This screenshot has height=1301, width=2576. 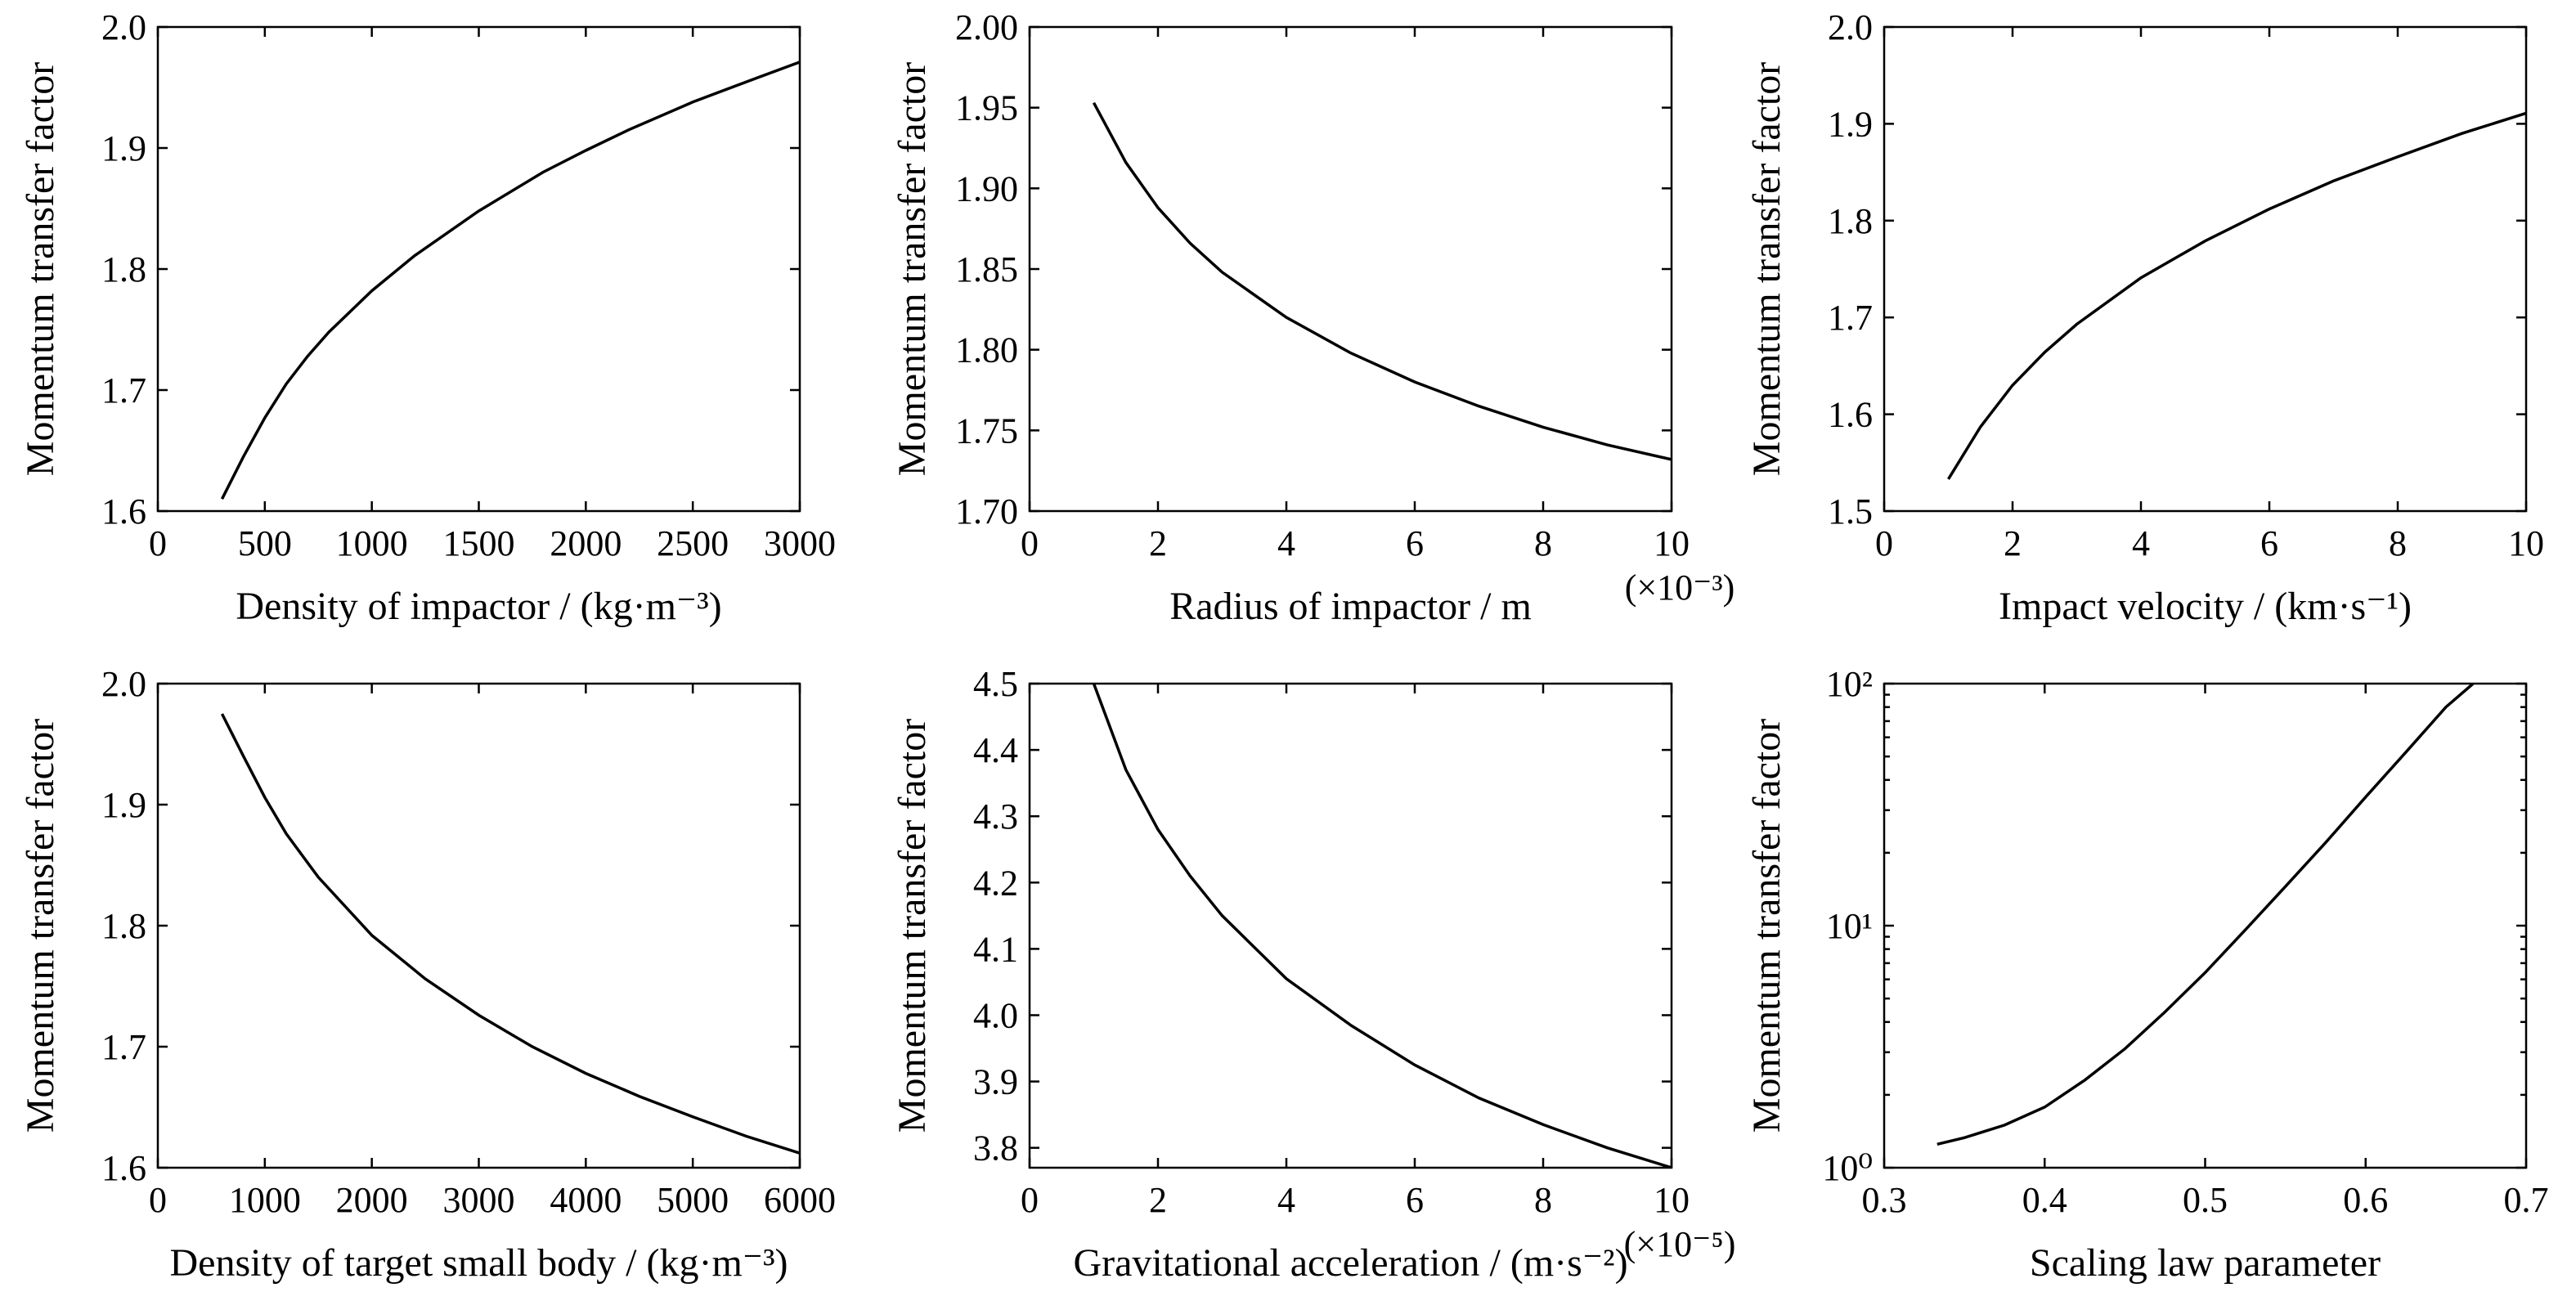 I want to click on x-axis-label: Radius of impactor / m, so click(x=1350, y=606).